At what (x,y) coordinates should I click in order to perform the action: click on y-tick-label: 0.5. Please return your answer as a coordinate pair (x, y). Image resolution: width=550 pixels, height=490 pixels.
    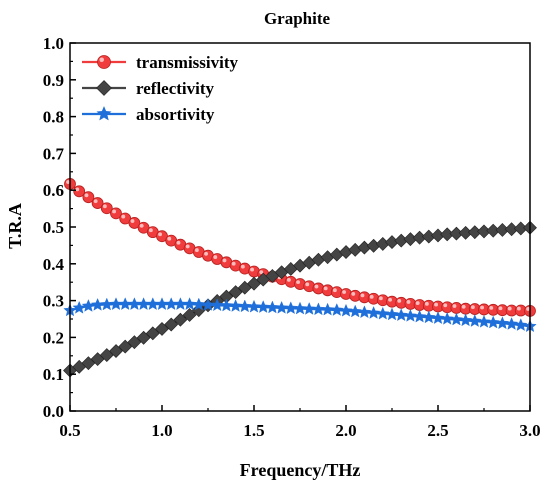
    Looking at the image, I should click on (53, 227).